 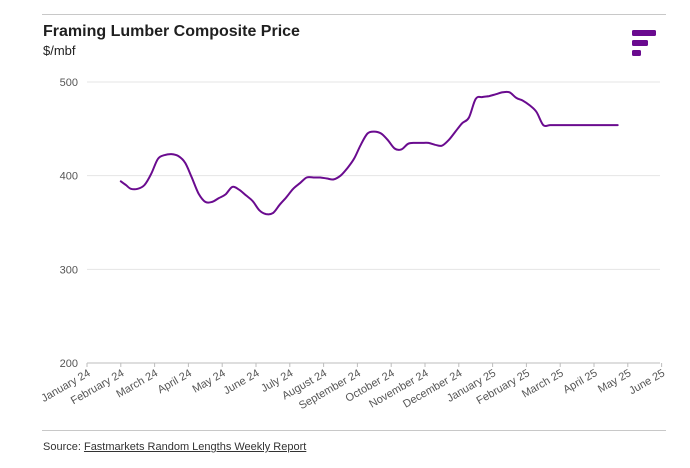 What do you see at coordinates (69, 177) in the screenshot?
I see `y-tick-label: 400` at bounding box center [69, 177].